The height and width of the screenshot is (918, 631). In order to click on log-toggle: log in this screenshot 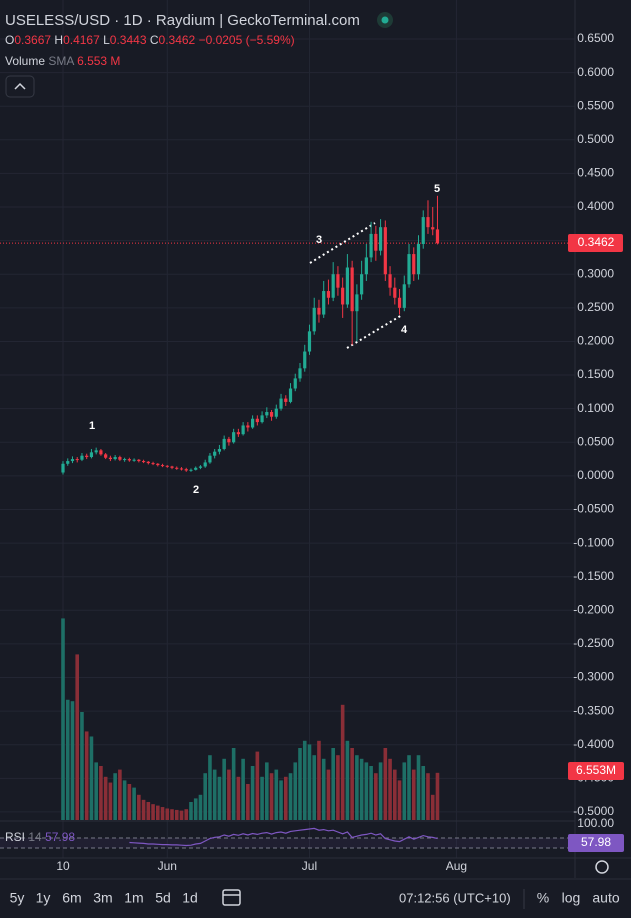, I will do `click(571, 898)`.